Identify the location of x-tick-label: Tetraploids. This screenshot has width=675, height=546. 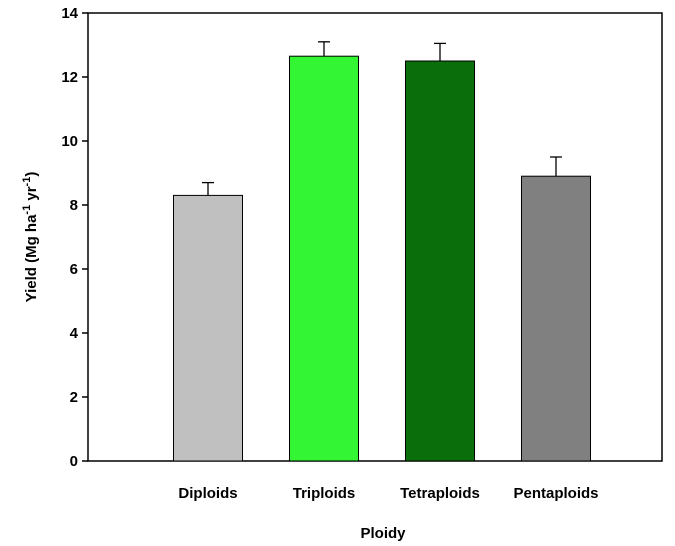
(440, 493).